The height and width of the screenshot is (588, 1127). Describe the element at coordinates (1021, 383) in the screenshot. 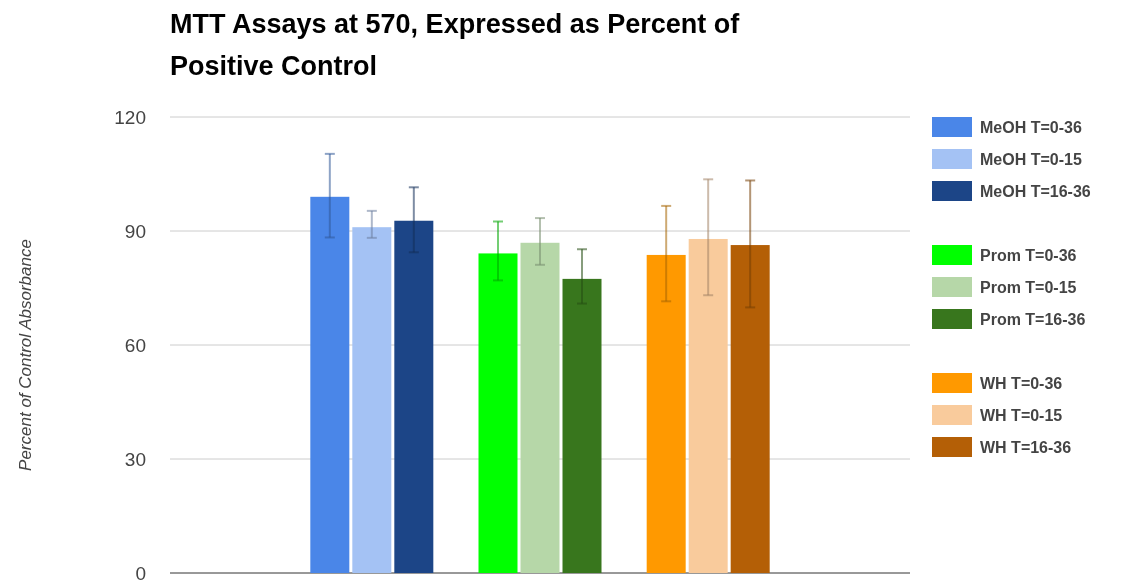

I see `legend-label: WH T=0-36` at that location.